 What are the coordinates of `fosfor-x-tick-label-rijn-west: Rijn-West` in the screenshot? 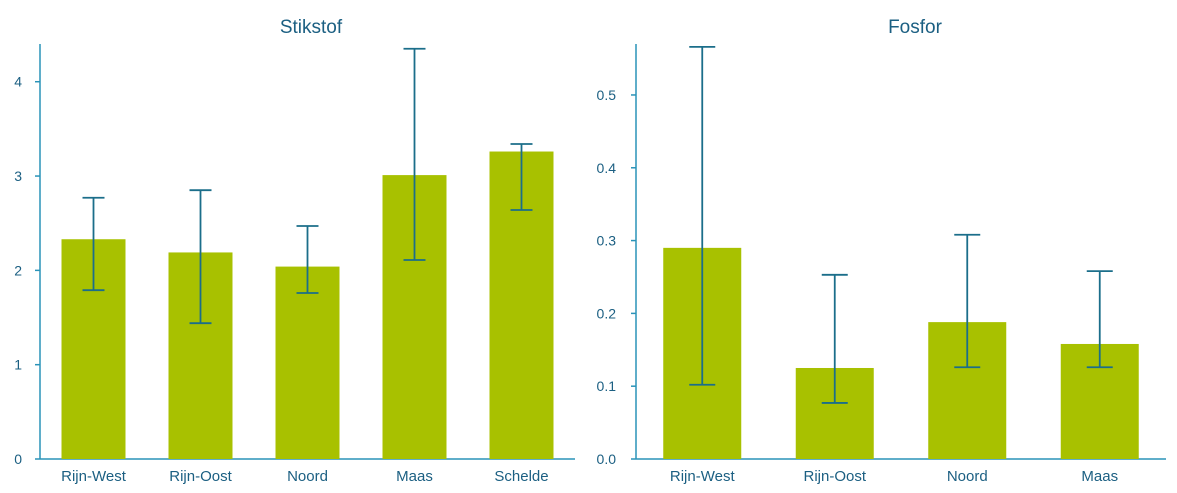 It's located at (703, 476).